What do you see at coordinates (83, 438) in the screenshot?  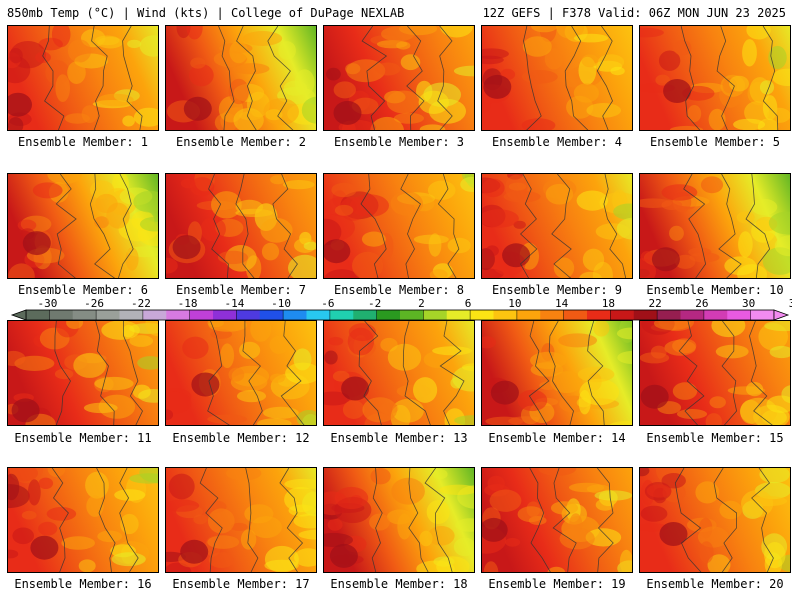 I see `ensemble-member-label: Ensemble Member: 11` at bounding box center [83, 438].